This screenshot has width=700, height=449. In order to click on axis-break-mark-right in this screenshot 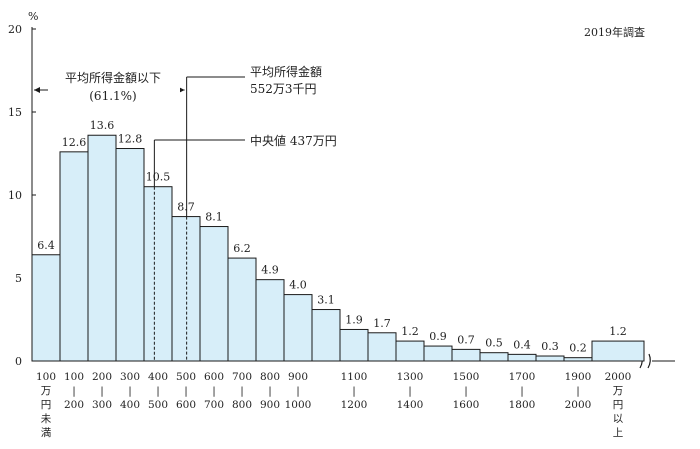, I will do `click(649, 361)`.